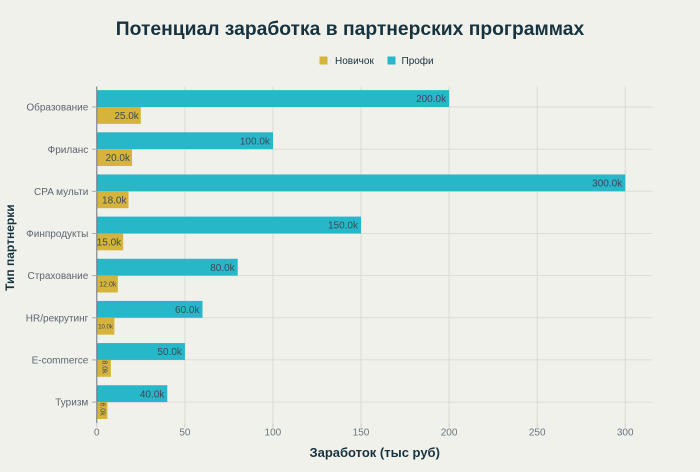 The width and height of the screenshot is (700, 472). What do you see at coordinates (185, 433) in the screenshot?
I see `svg-text: 50` at bounding box center [185, 433].